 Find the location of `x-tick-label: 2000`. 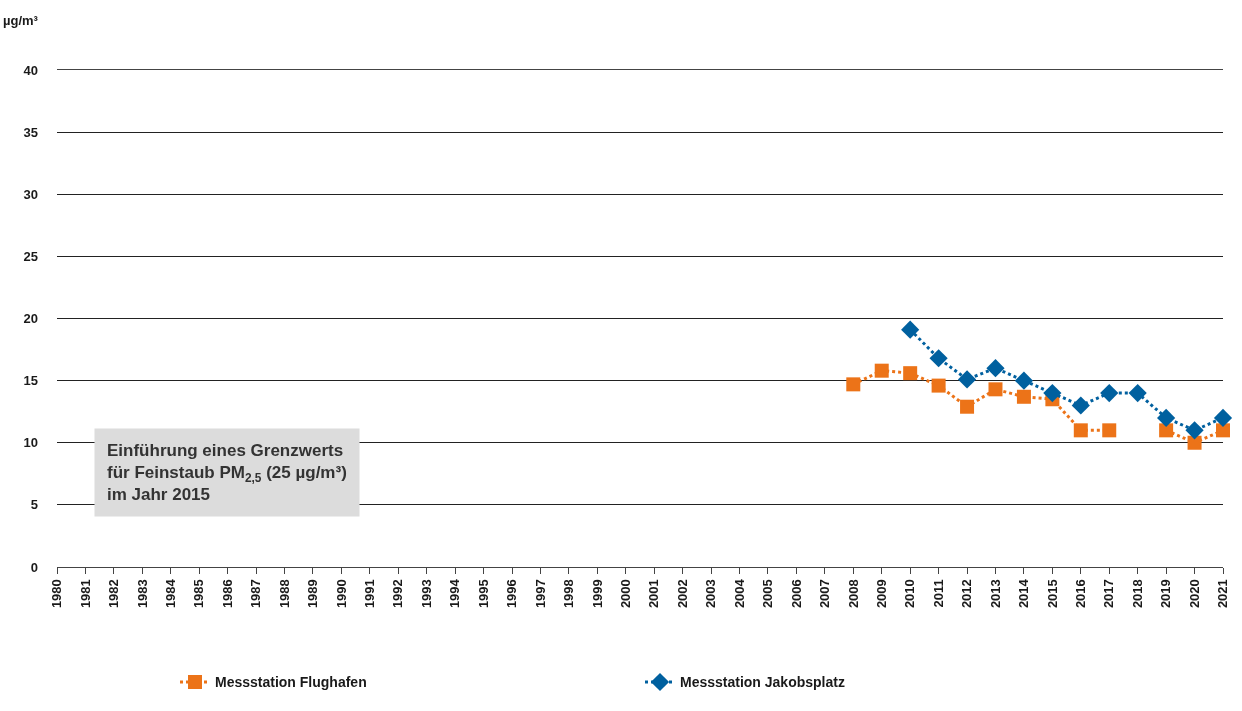

x-tick-label: 2000 is located at coordinates (626, 594).